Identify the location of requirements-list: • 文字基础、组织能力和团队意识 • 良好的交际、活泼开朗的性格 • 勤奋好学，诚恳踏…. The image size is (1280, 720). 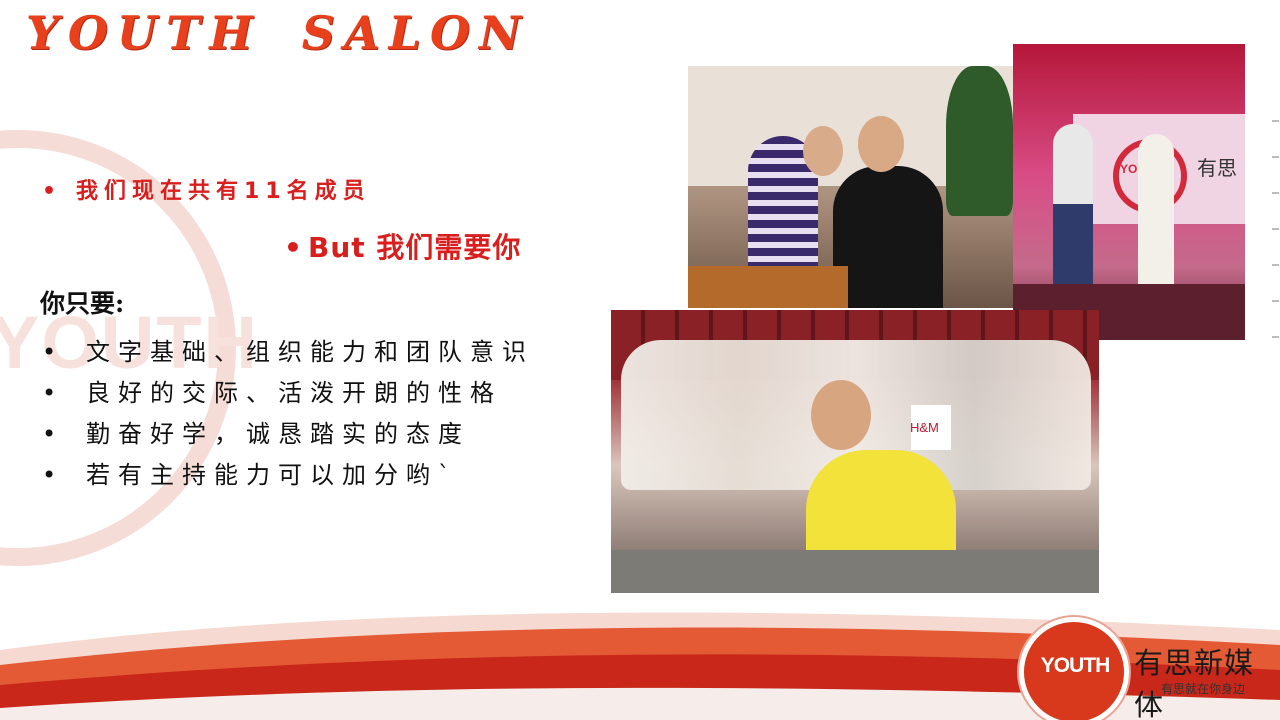
(288, 416).